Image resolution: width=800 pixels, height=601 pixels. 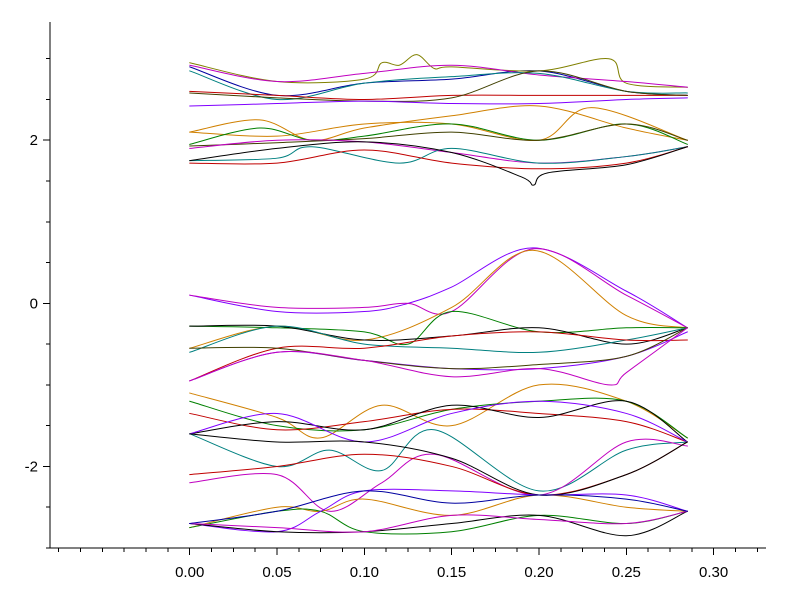 What do you see at coordinates (626, 572) in the screenshot?
I see `x-tick-label: 0.25` at bounding box center [626, 572].